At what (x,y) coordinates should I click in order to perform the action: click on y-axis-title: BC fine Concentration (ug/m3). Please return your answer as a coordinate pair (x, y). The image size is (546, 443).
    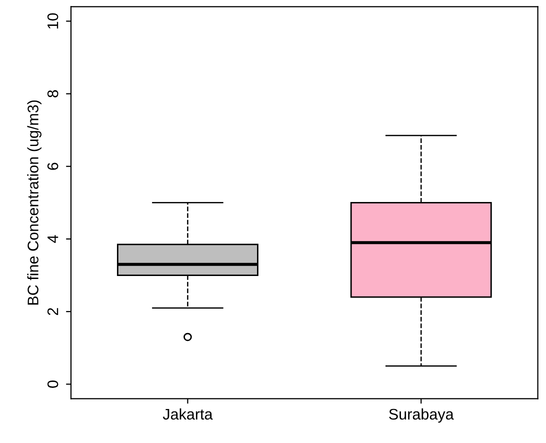
    Looking at the image, I should click on (34, 202).